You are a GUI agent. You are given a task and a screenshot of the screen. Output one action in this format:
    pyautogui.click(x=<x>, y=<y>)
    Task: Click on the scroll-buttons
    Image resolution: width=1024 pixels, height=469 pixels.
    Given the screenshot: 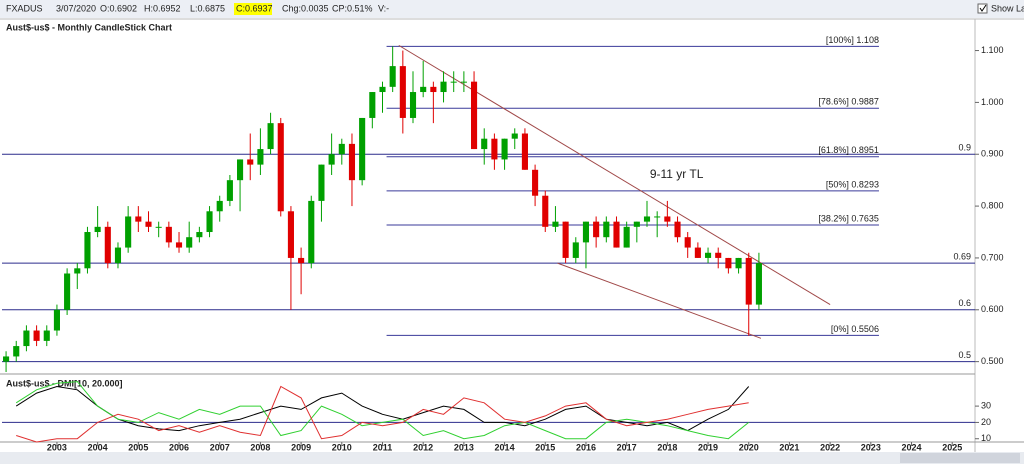 What is the action you would take?
    pyautogui.click(x=960, y=458)
    